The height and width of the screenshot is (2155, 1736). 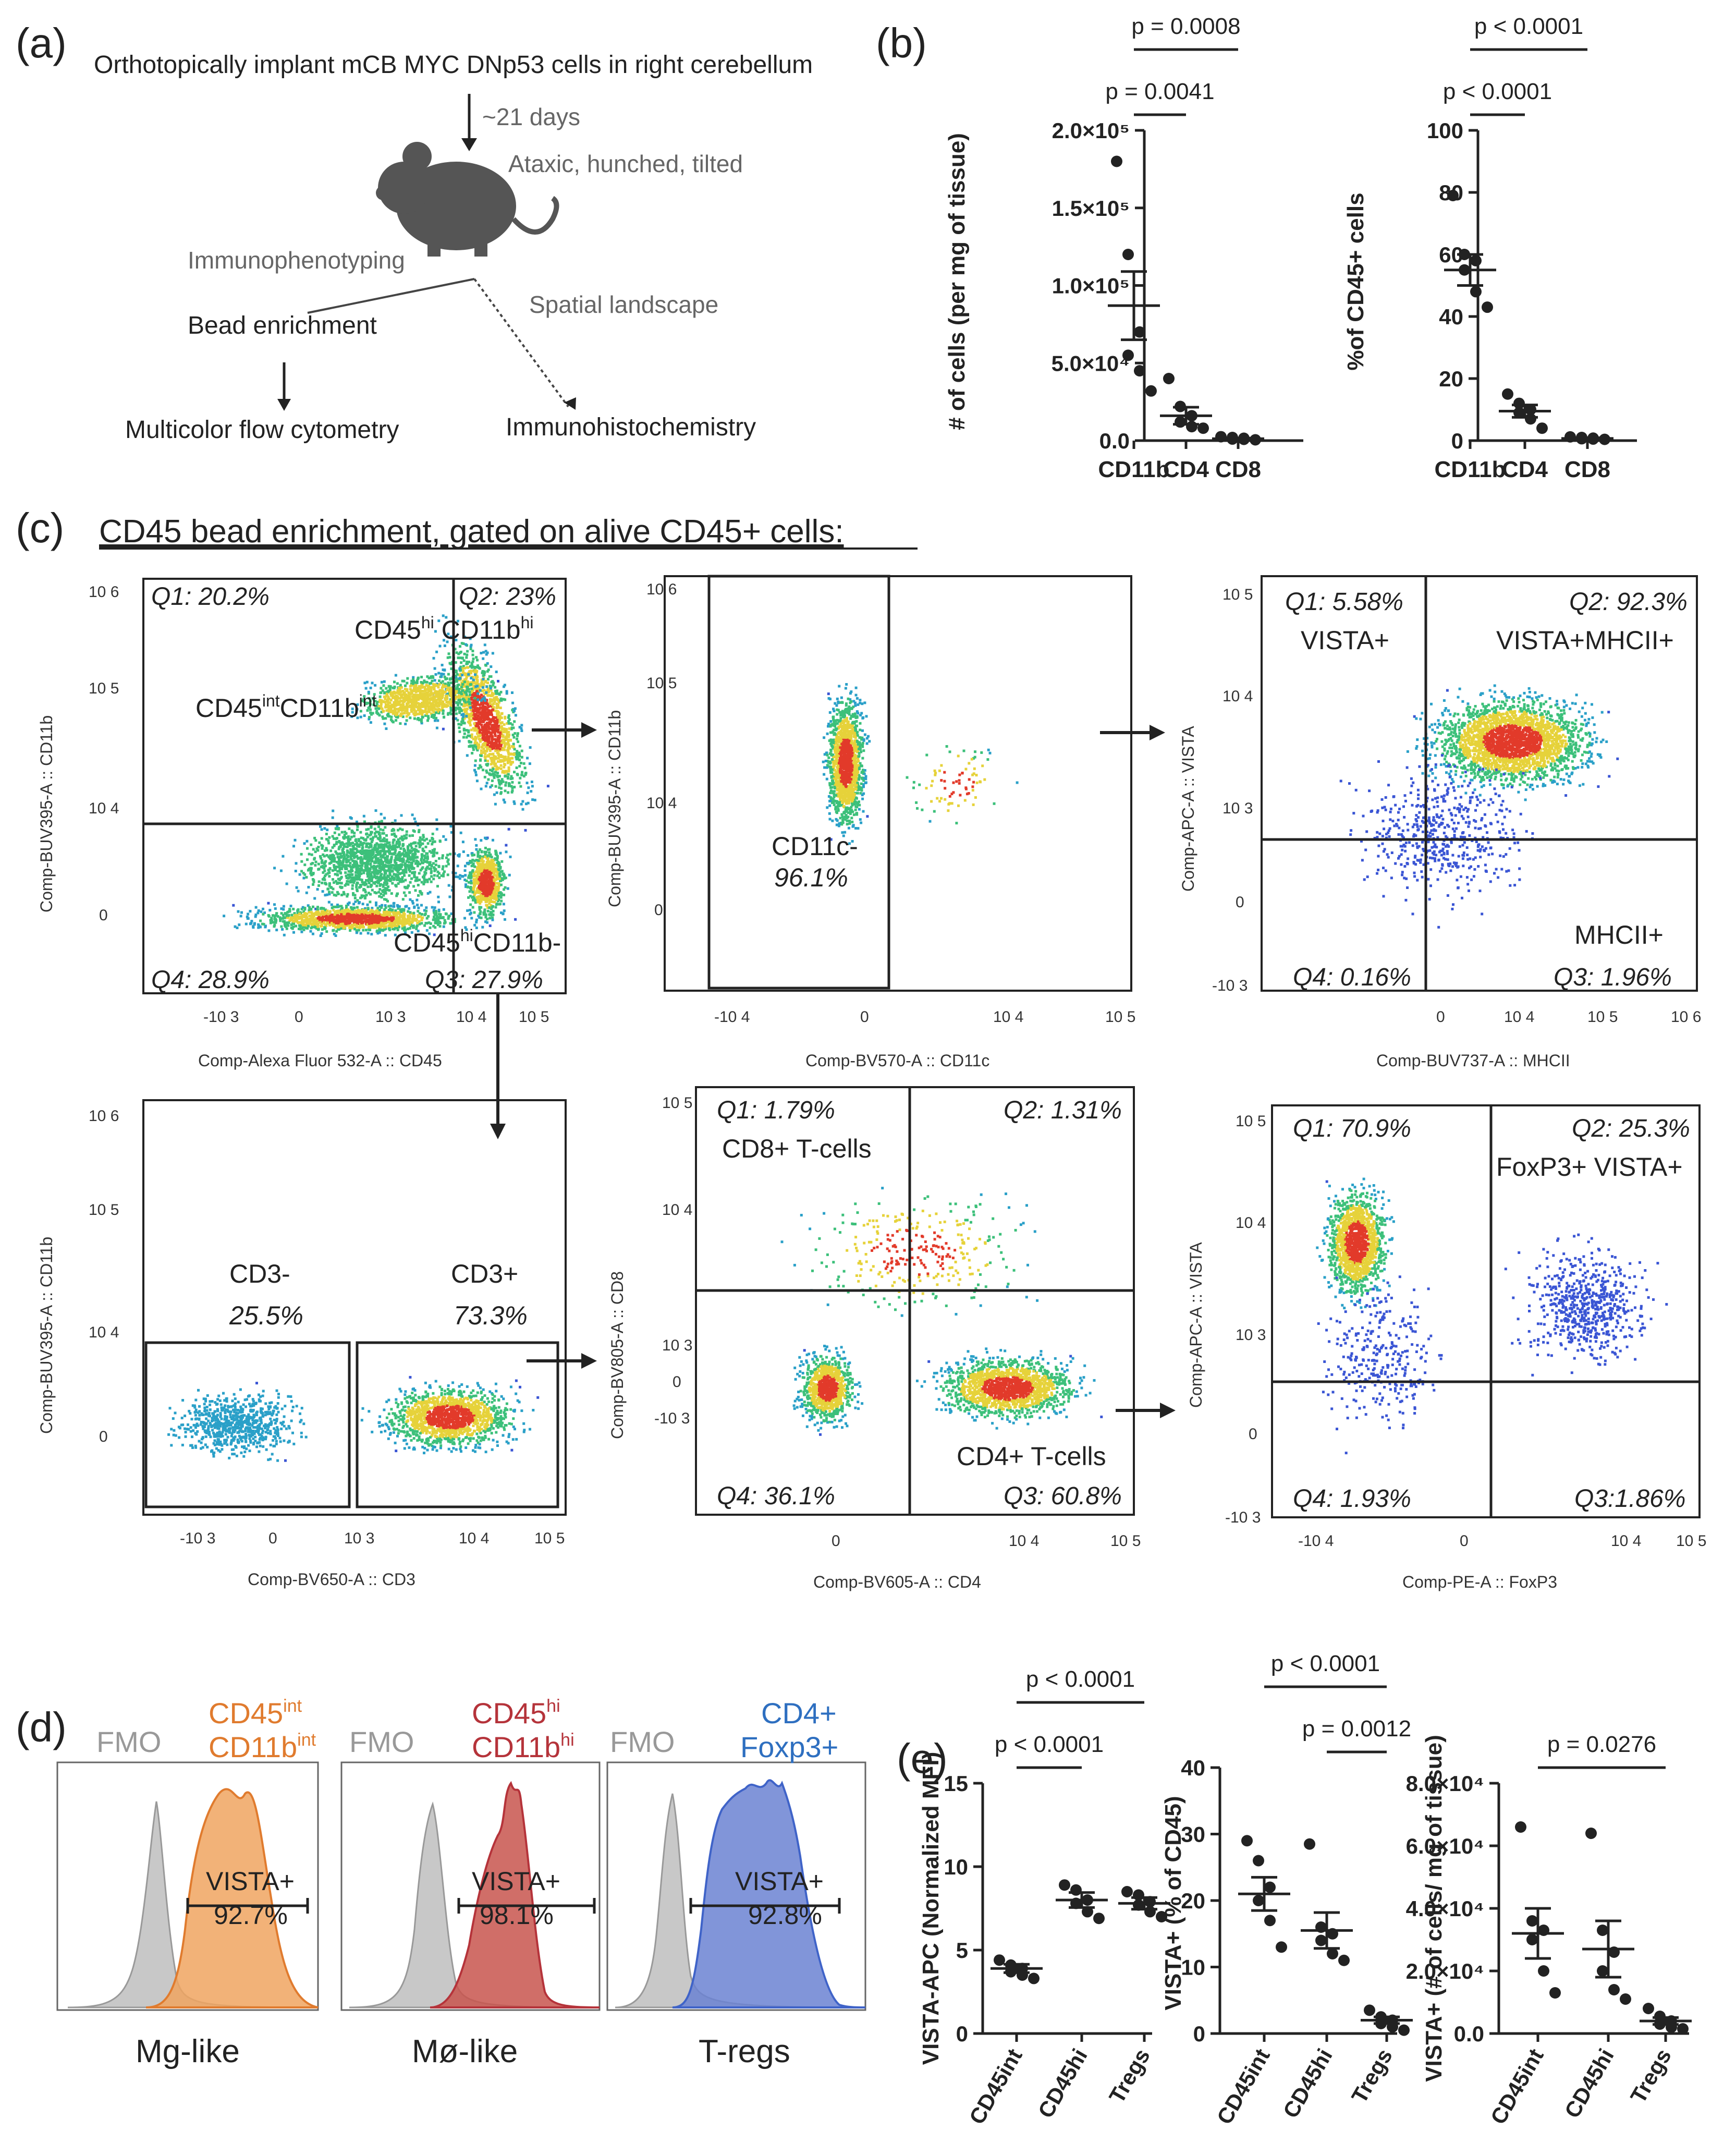 I want to click on panel-label-c: (c), so click(x=40, y=528).